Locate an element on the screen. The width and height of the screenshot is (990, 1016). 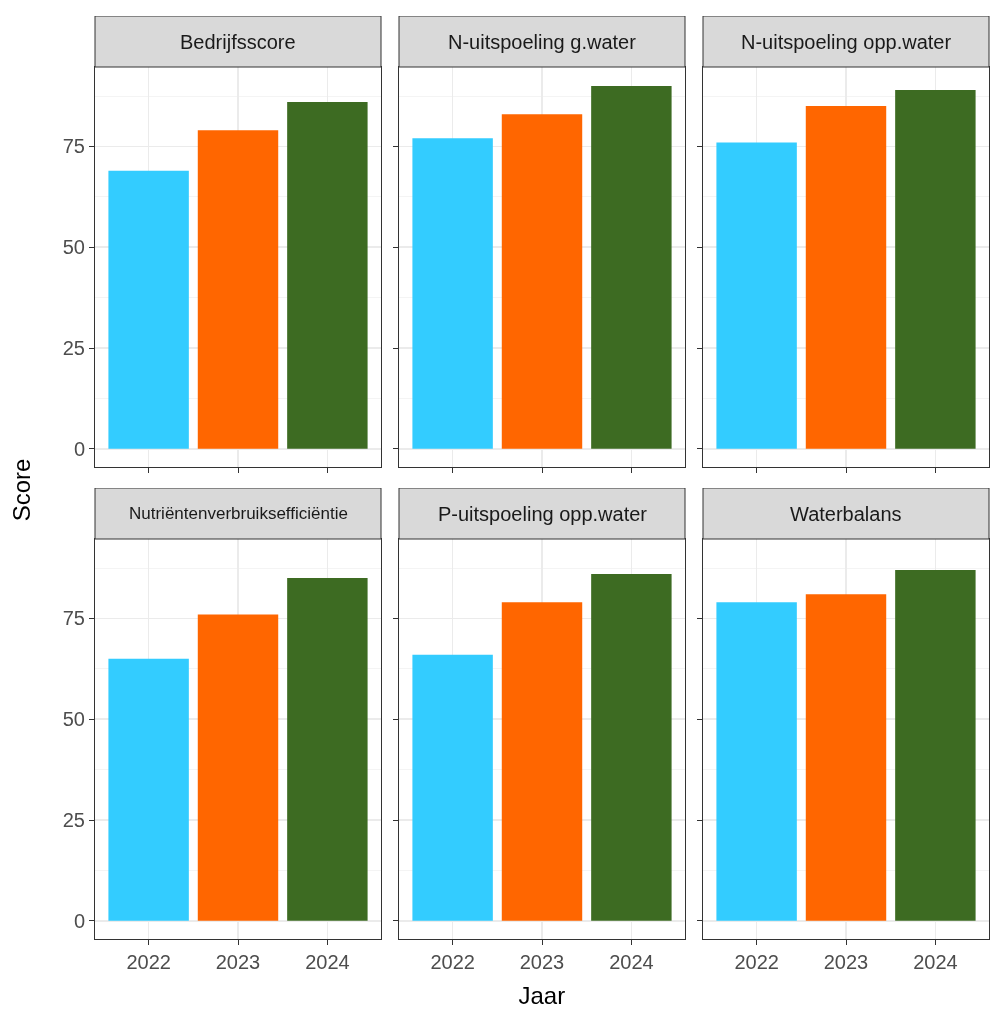
chart-title: N-uitspoeling opp.water is located at coordinates (846, 42).